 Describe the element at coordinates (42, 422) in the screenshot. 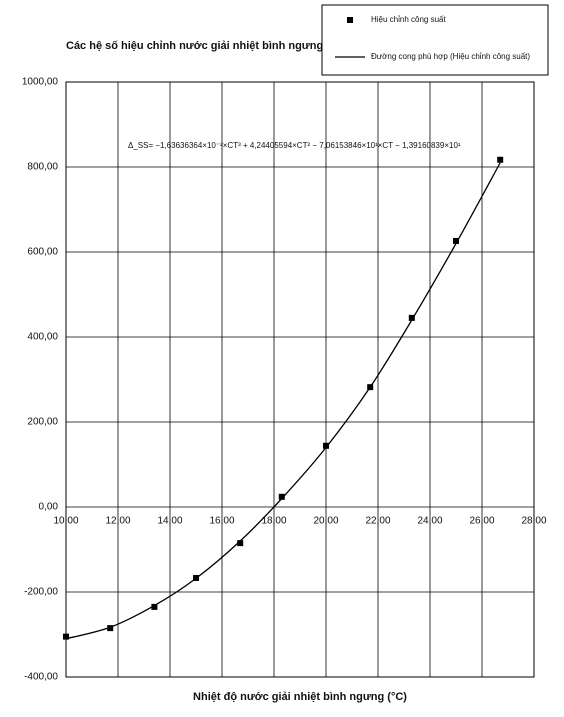

I see `y-tick-label: 200,00` at that location.